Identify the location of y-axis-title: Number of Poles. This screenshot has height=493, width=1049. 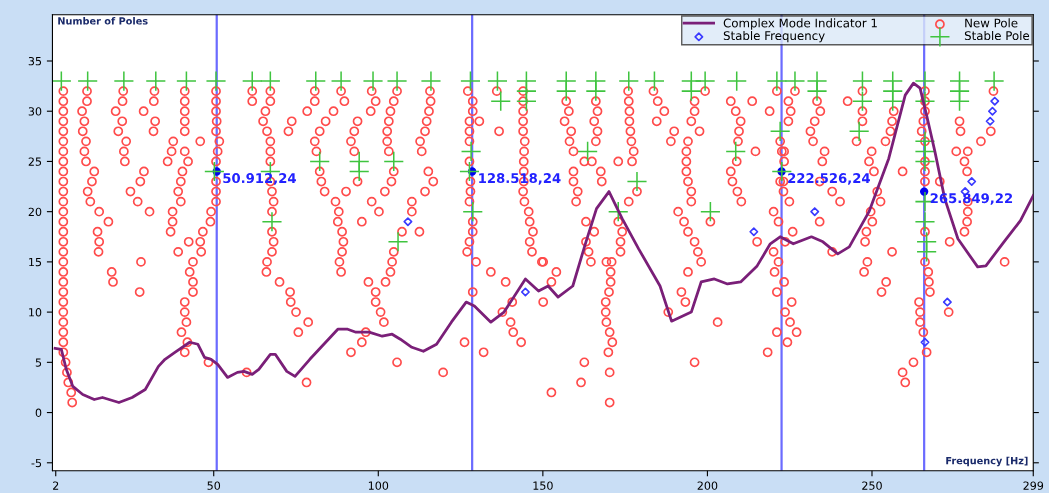
(103, 21).